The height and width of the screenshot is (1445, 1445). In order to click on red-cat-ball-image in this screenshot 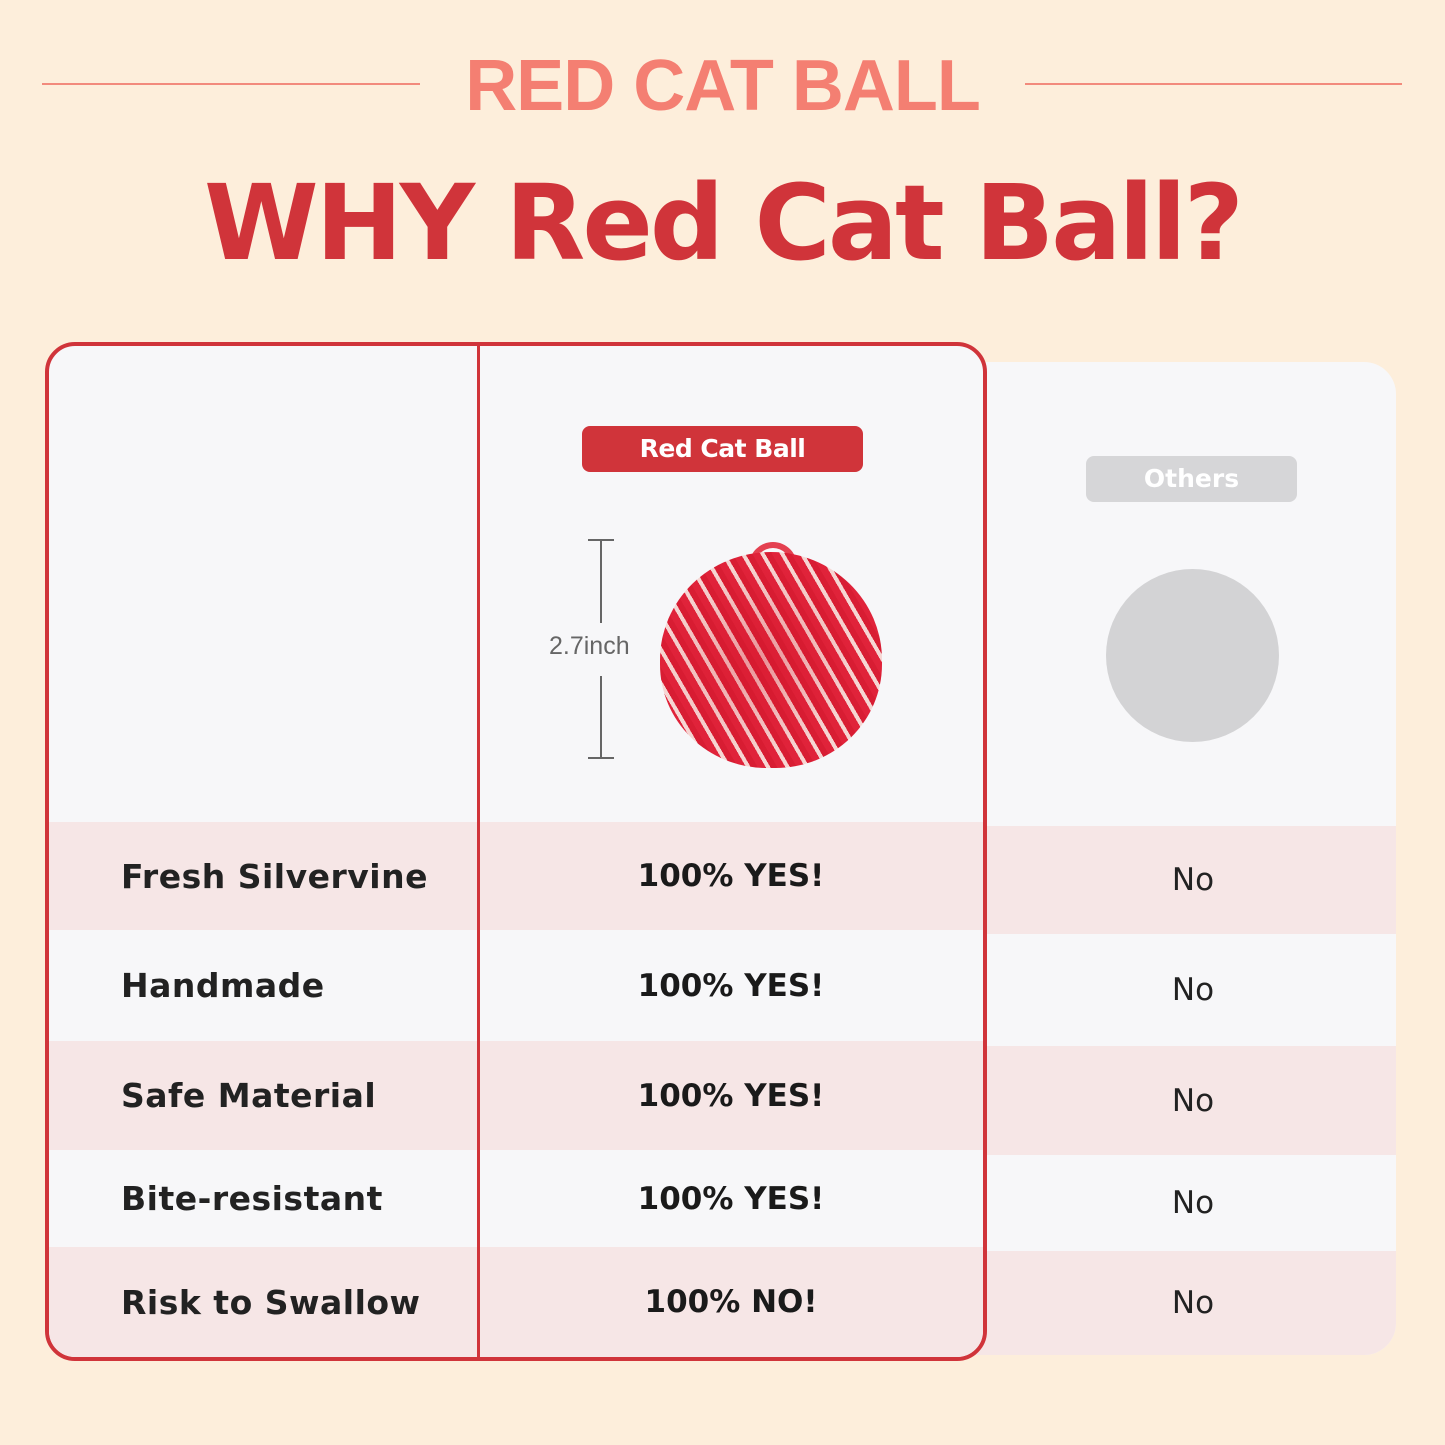, I will do `click(771, 660)`.